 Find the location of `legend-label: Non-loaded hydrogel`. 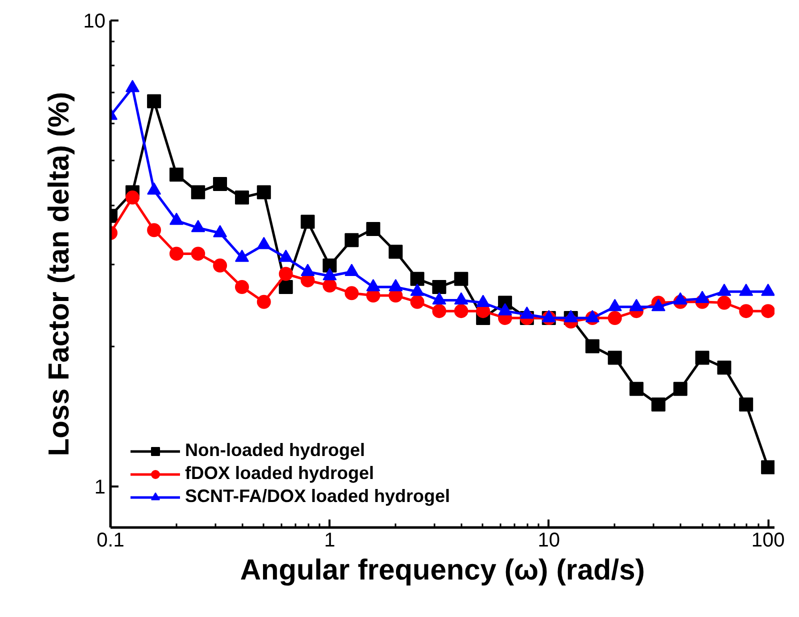

legend-label: Non-loaded hydrogel is located at coordinates (275, 450).